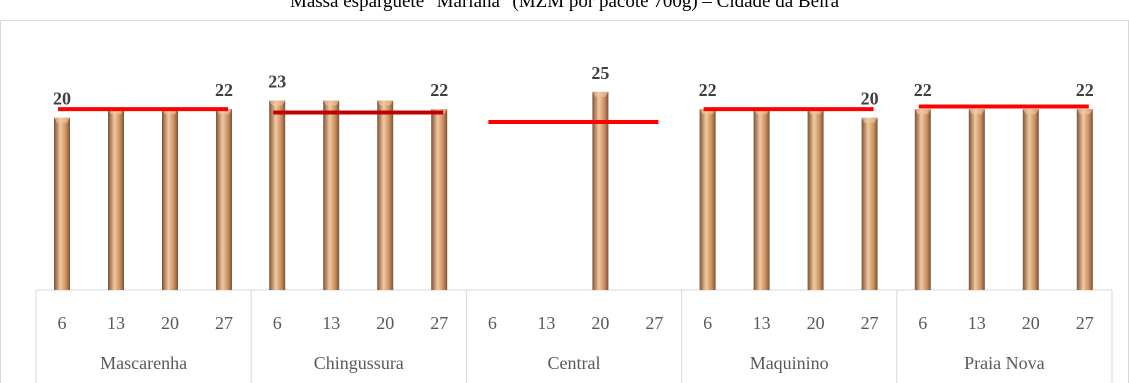  I want to click on group-label-chingussura: Chingussura, so click(359, 363).